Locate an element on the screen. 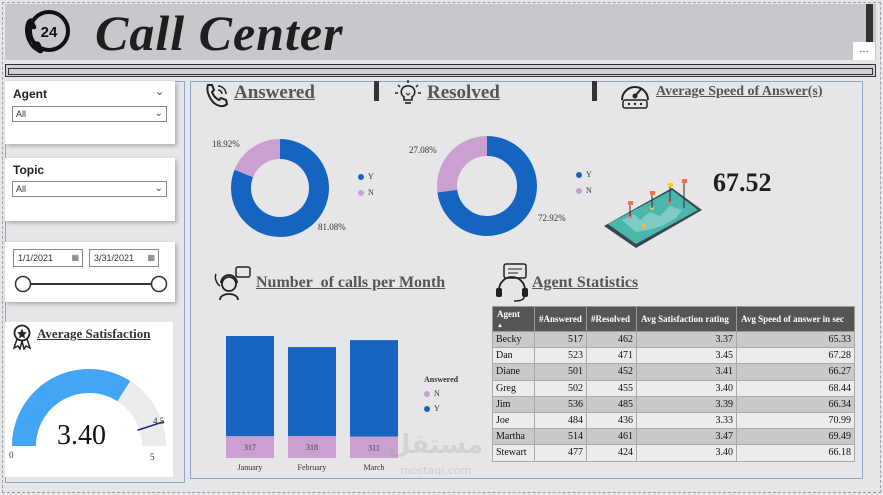  ribbon-badge-icon is located at coordinates (22, 337).